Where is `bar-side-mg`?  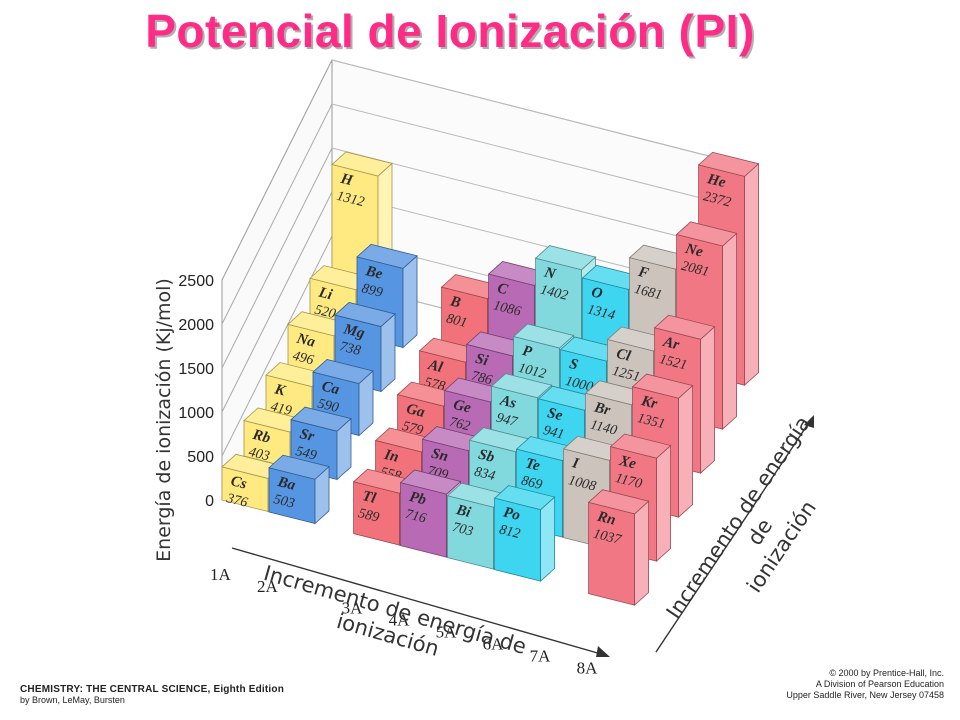
bar-side-mg is located at coordinates (388, 353).